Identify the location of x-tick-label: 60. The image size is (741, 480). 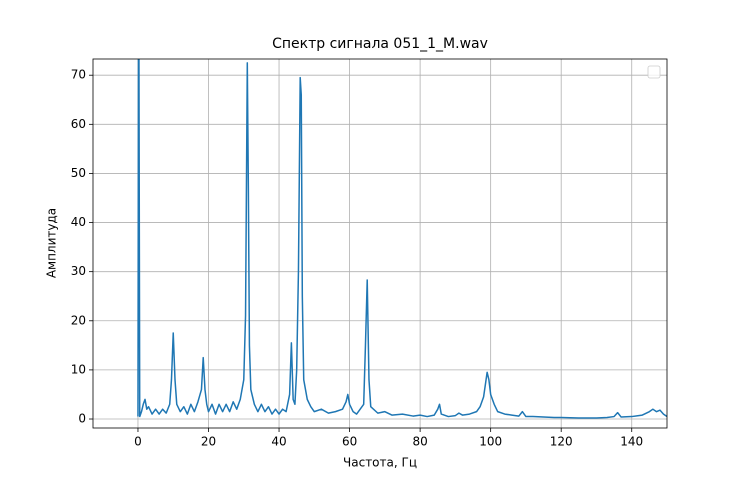
(349, 442).